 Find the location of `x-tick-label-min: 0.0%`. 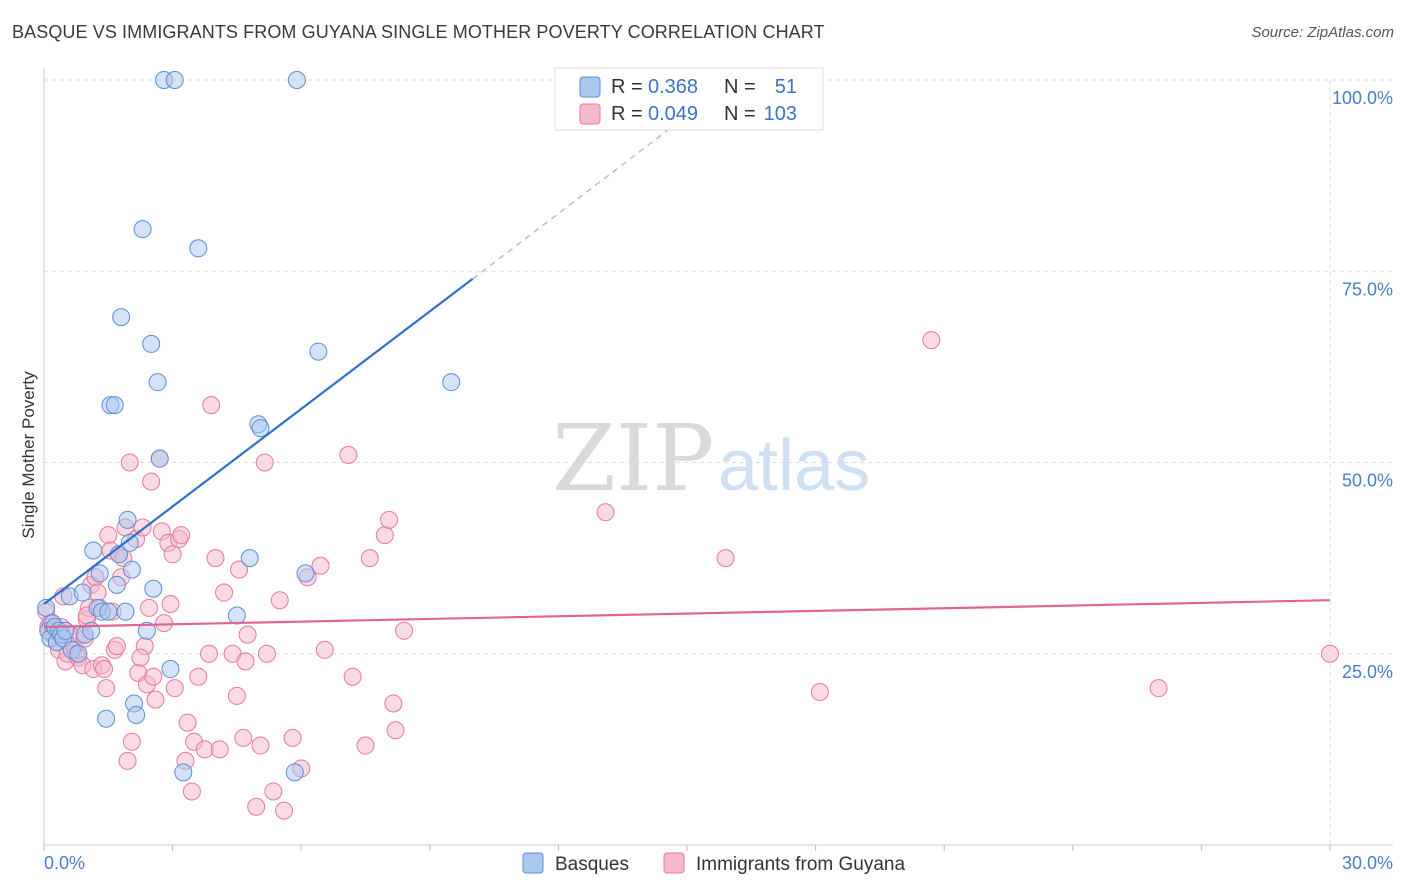

x-tick-label-min: 0.0% is located at coordinates (64, 863).